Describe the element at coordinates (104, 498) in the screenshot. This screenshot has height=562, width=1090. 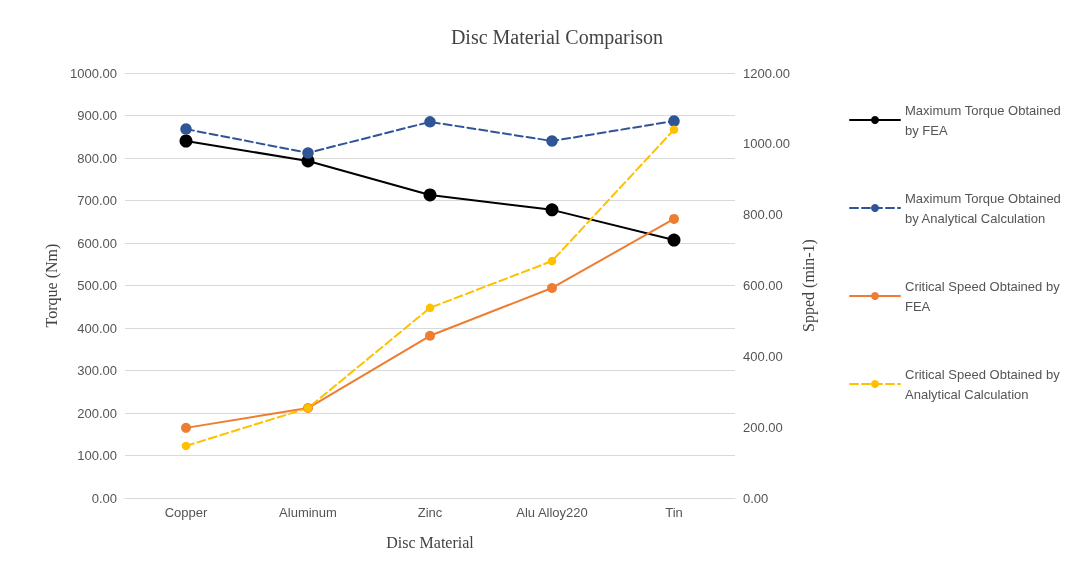
I see `y-tick-label: 0.00` at that location.